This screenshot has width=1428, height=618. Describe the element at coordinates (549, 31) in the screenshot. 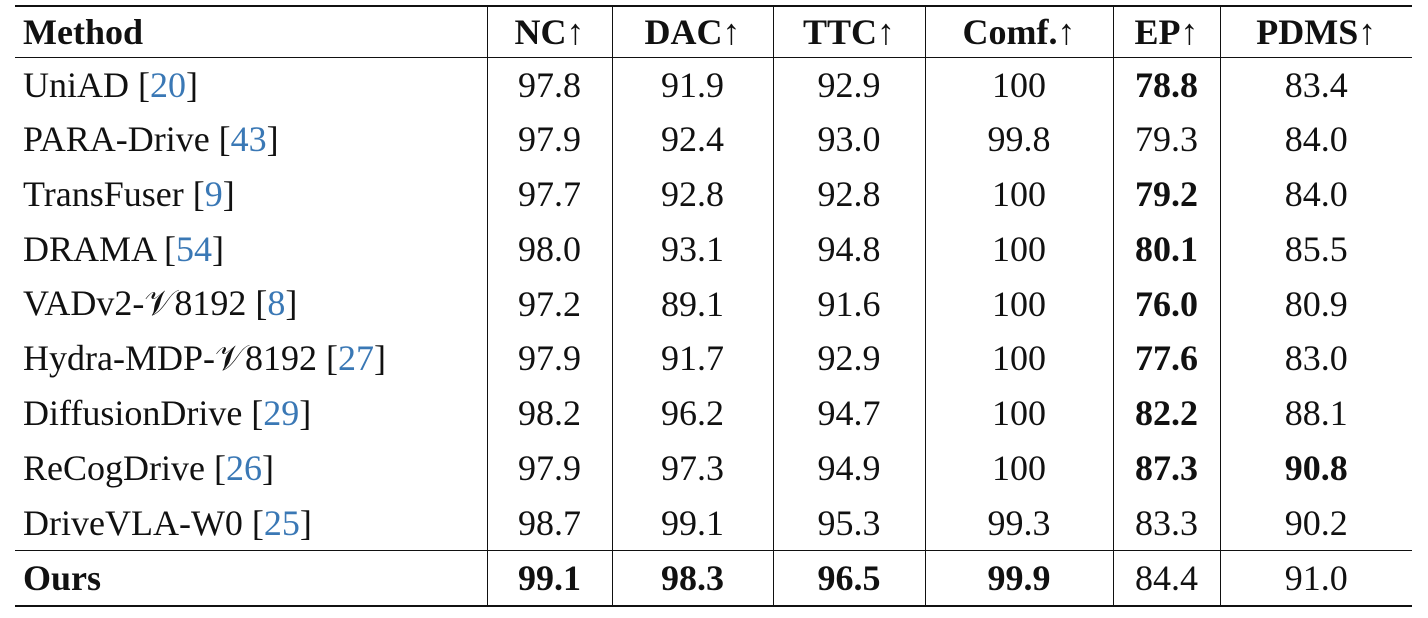

I see `header-cell: NC↑` at that location.